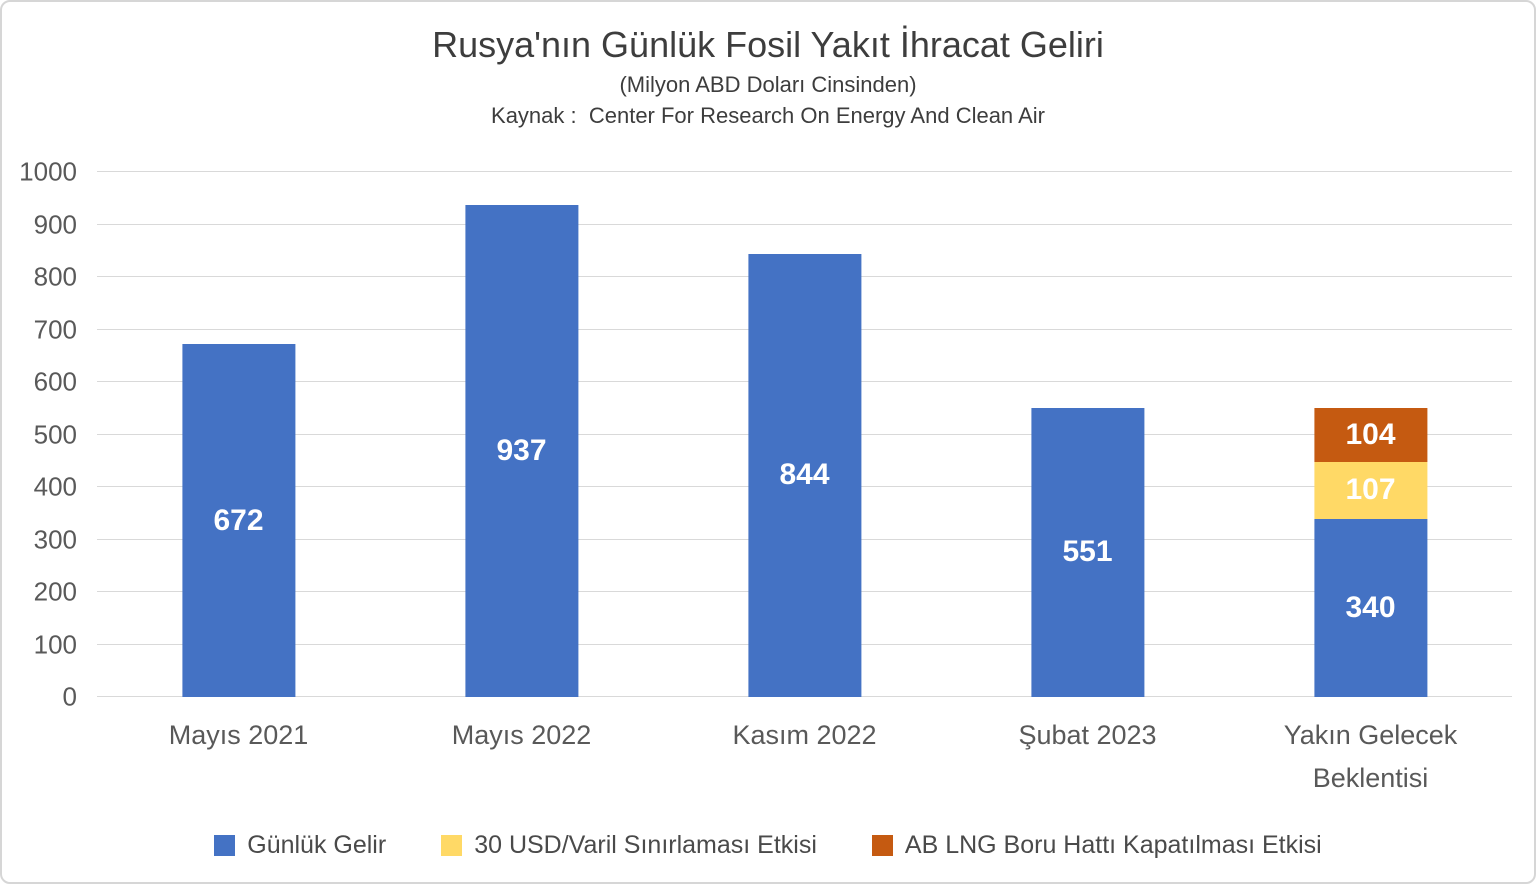 This screenshot has width=1536, height=884. I want to click on bar-value-label: 104, so click(1370, 435).